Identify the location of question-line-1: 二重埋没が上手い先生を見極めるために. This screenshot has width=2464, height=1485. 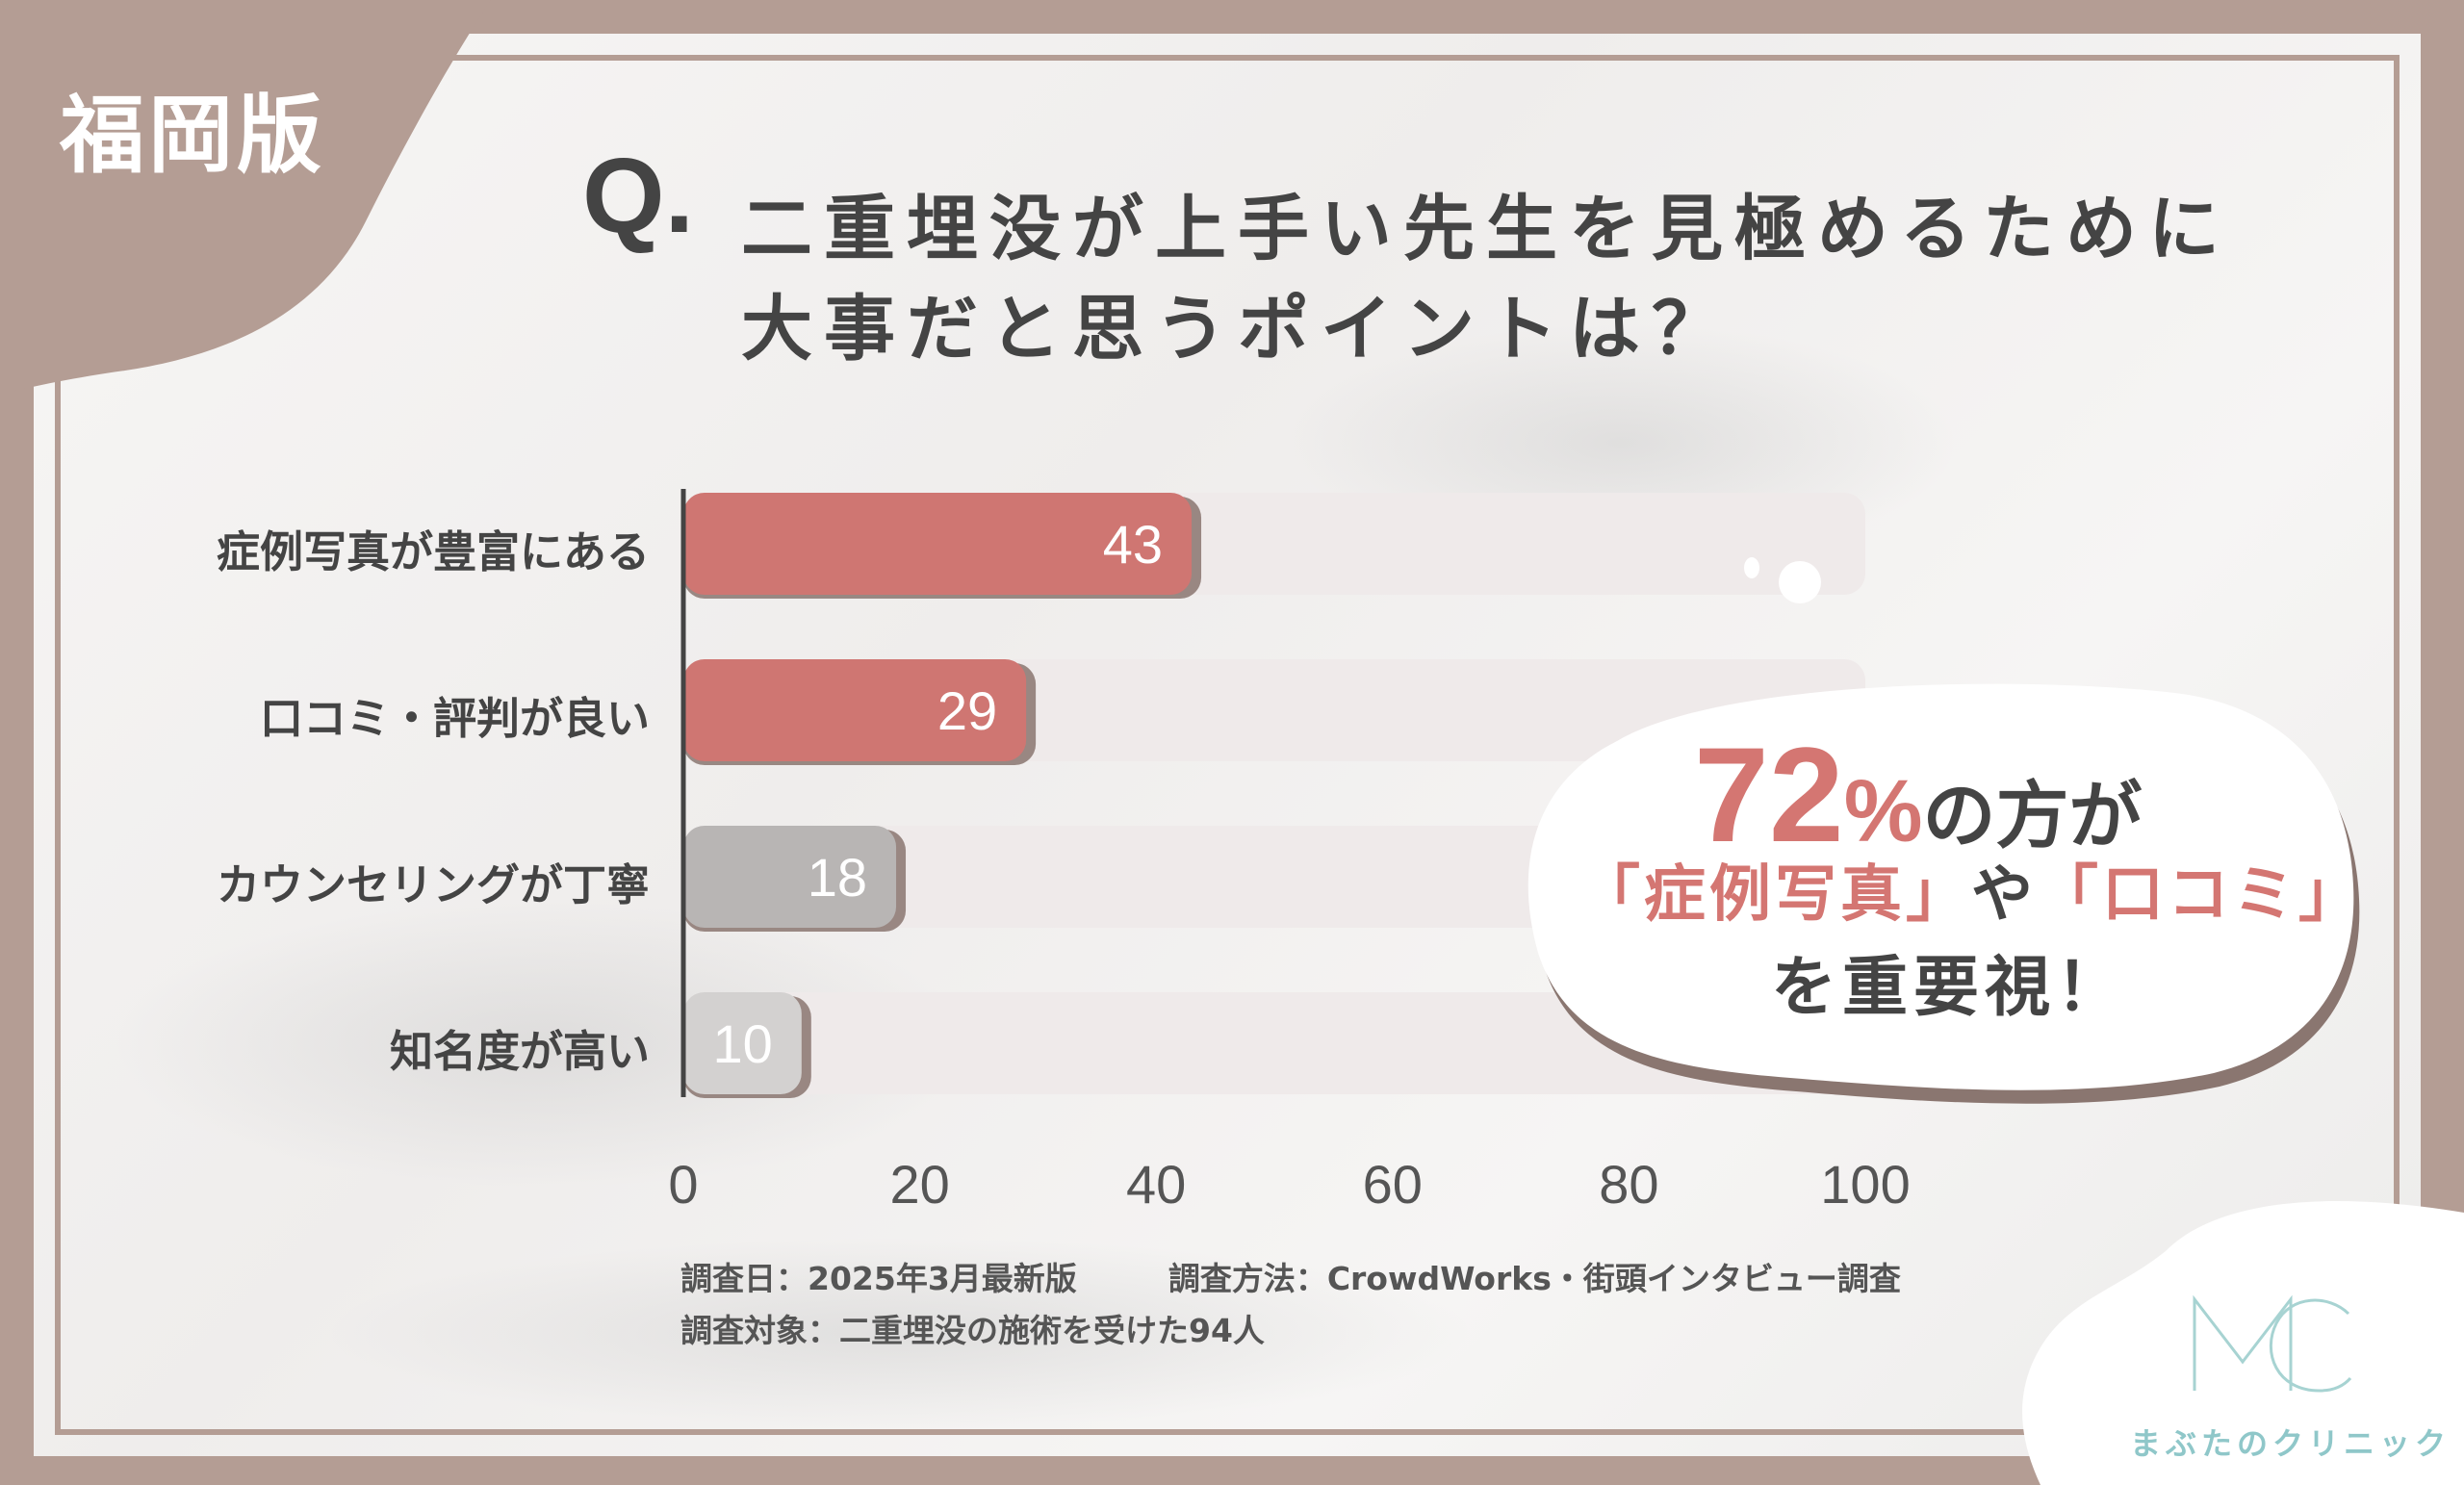
(1486, 229).